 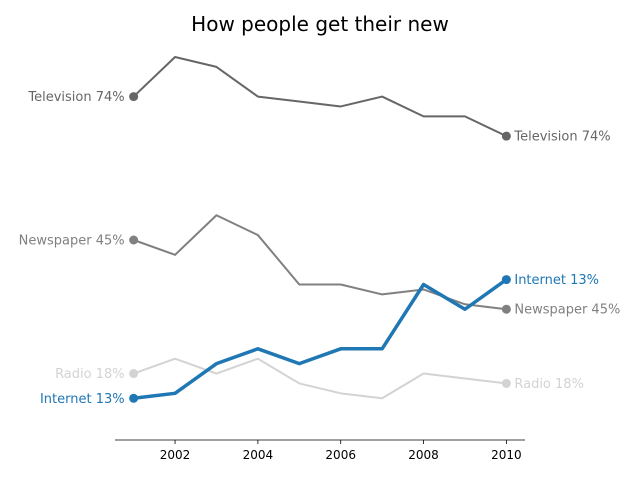 I want to click on end-label-newspaper: Newspaper 45%, so click(x=567, y=310).